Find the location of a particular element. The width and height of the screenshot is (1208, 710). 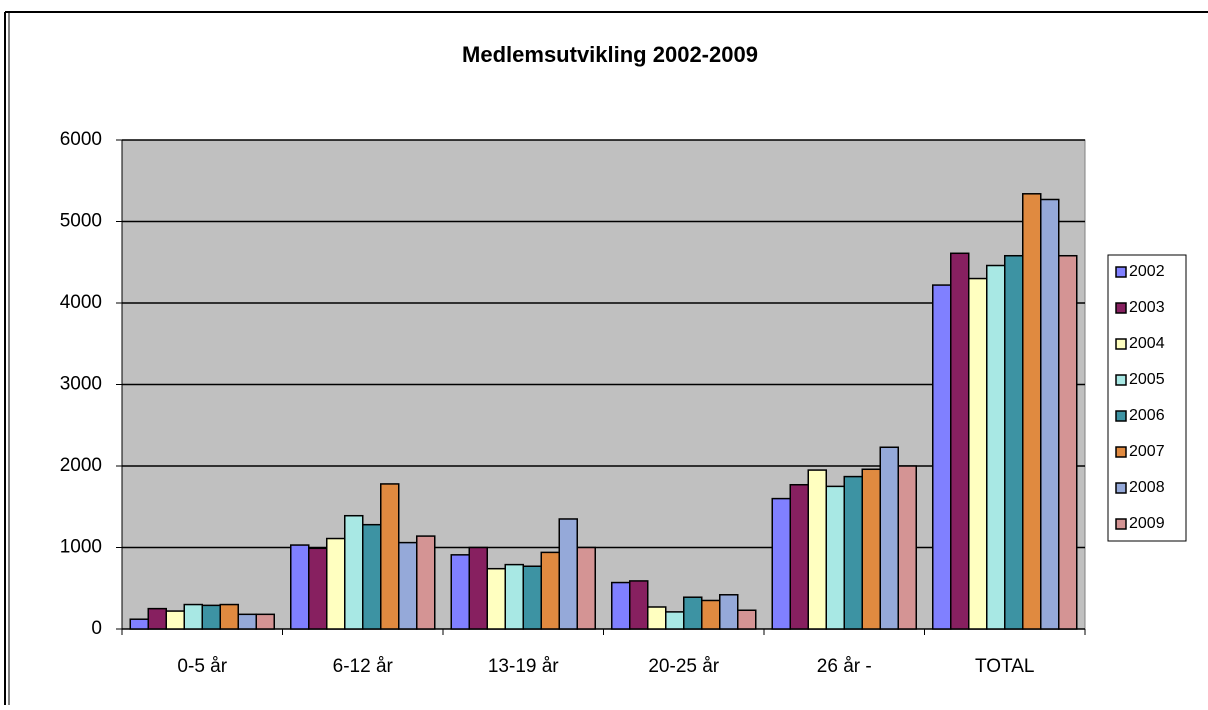

legend-label: 2006 is located at coordinates (1147, 415).